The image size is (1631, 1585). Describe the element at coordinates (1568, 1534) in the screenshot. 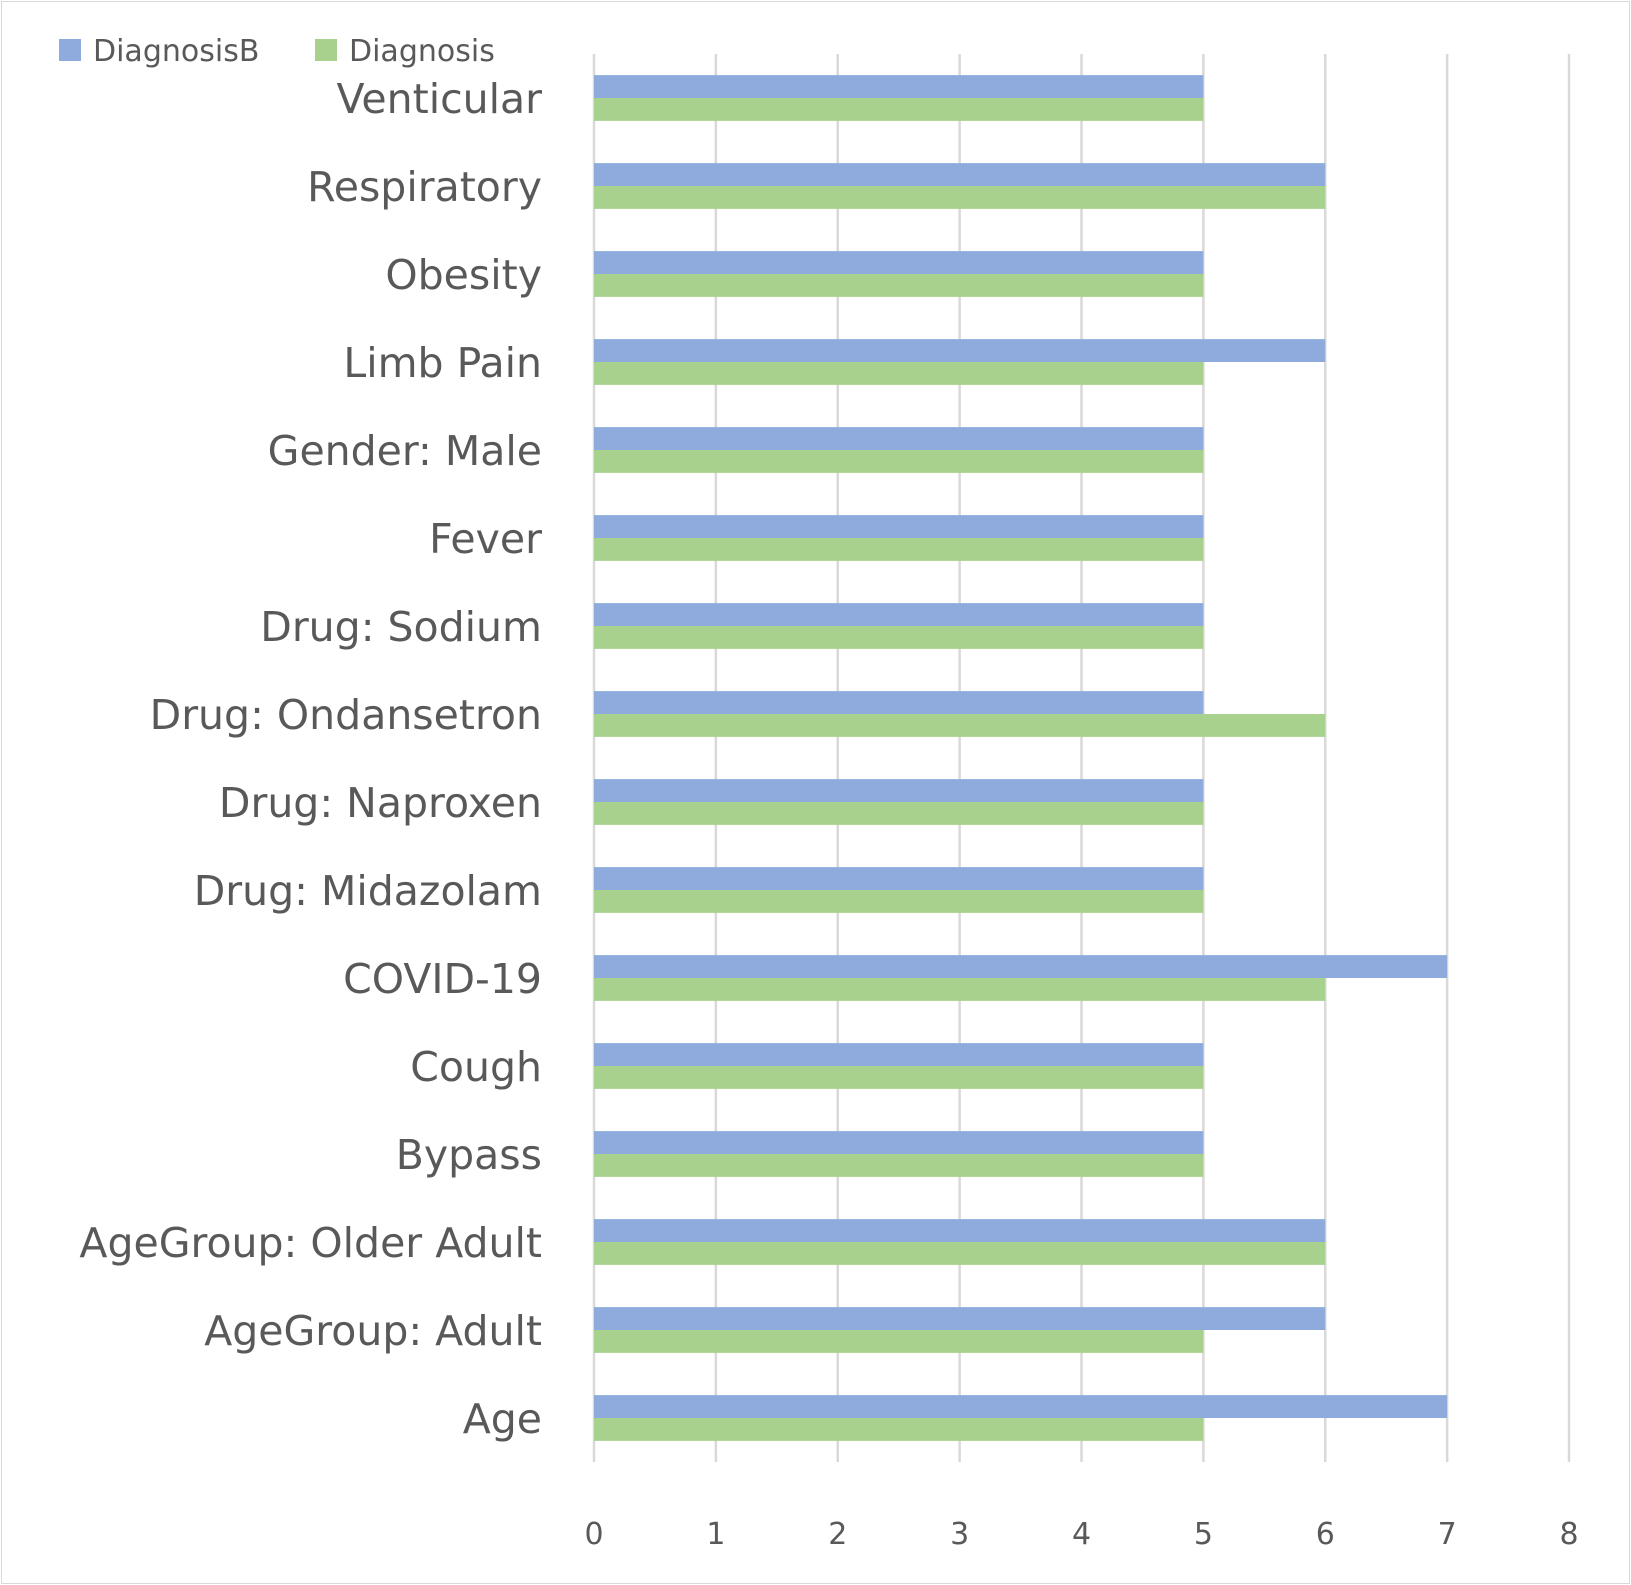

I see `x-tick-label: 8` at that location.